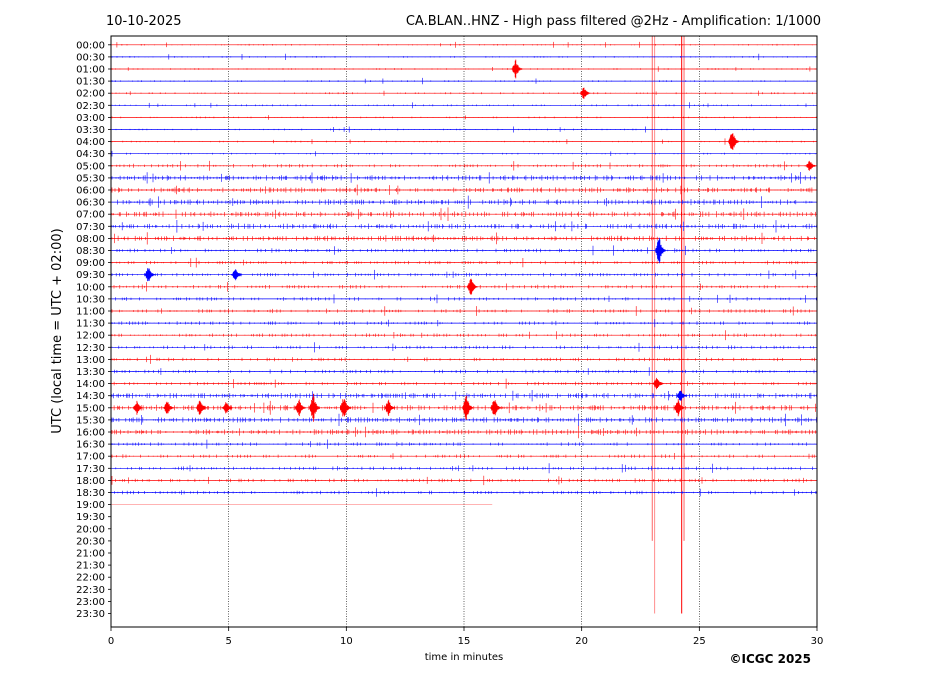  What do you see at coordinates (472, 286) in the screenshot?
I see `event-burst-1000-15.3` at bounding box center [472, 286].